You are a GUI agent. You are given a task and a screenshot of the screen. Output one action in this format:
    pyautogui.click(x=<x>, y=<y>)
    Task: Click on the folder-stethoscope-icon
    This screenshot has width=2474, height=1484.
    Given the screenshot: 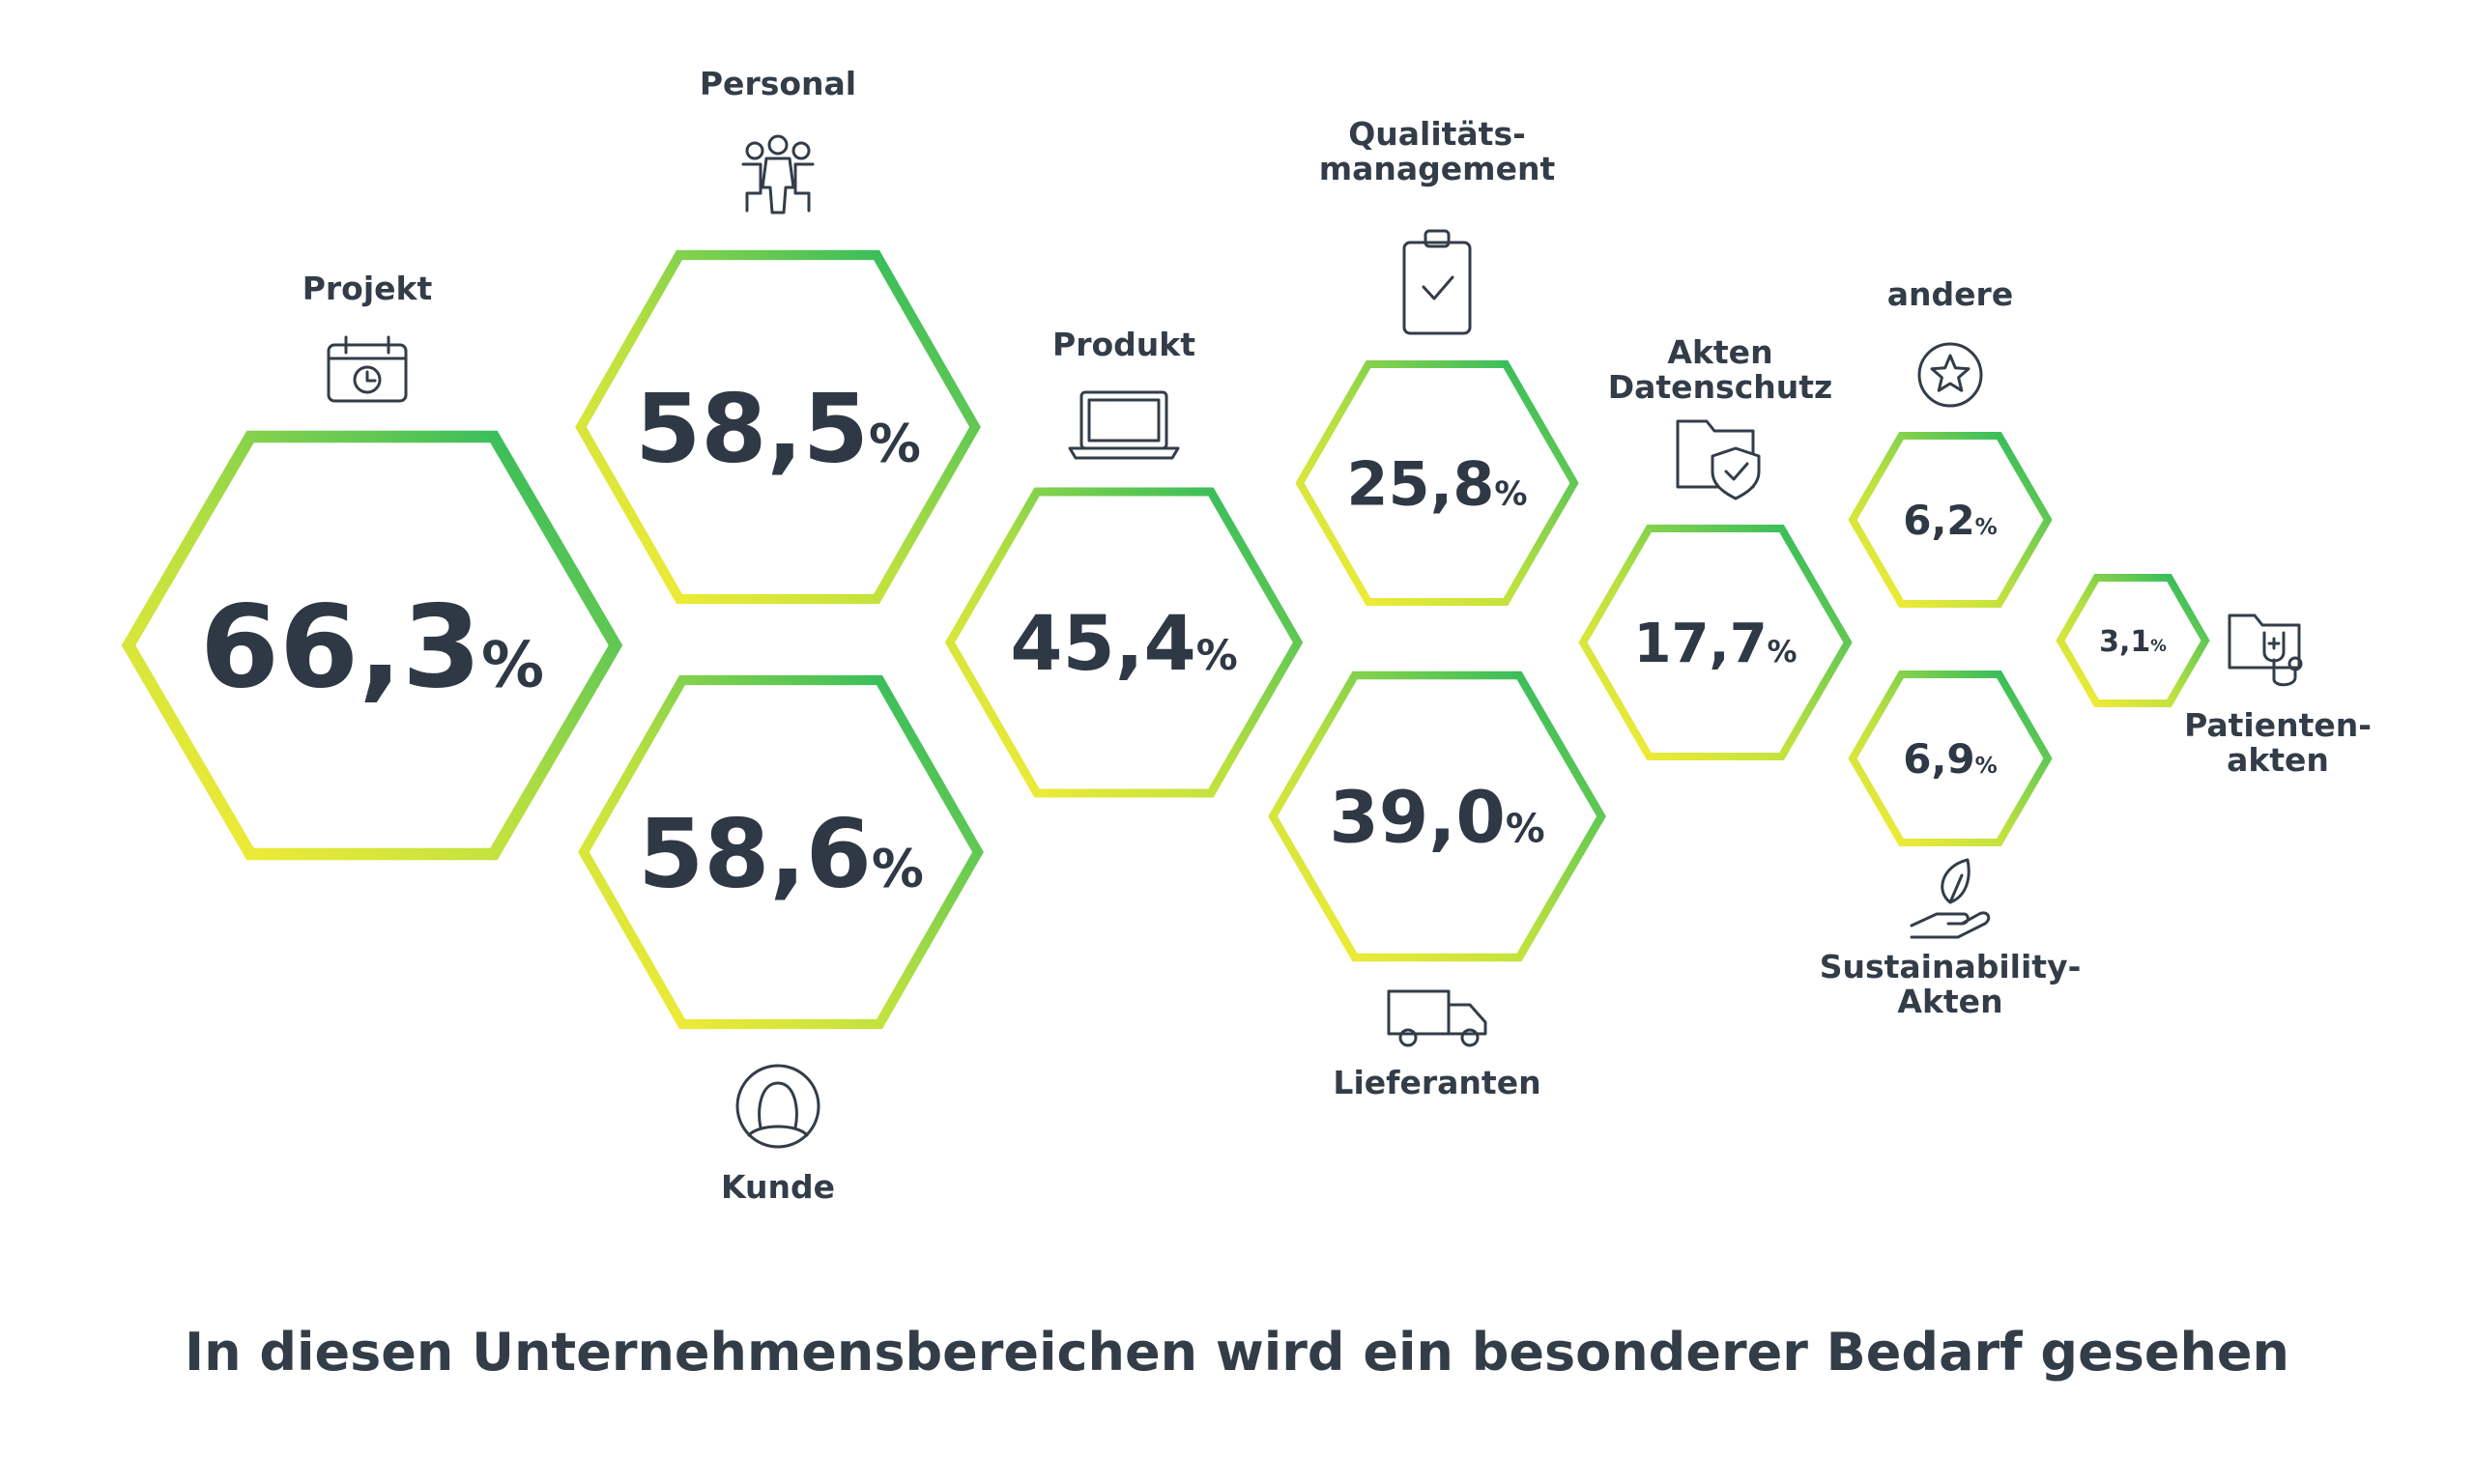 What is the action you would take?
    pyautogui.click(x=2266, y=650)
    